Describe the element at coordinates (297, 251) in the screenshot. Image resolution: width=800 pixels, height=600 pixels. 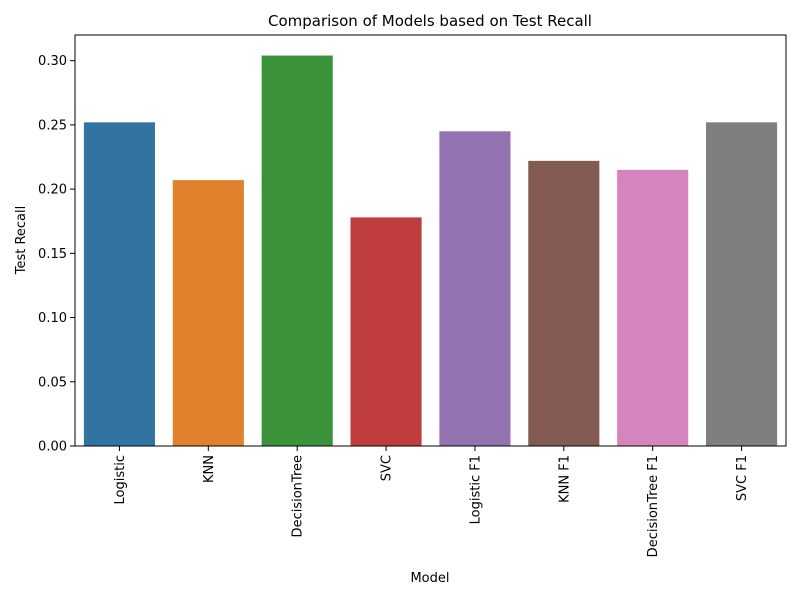
I see `bar-decisiontree` at that location.